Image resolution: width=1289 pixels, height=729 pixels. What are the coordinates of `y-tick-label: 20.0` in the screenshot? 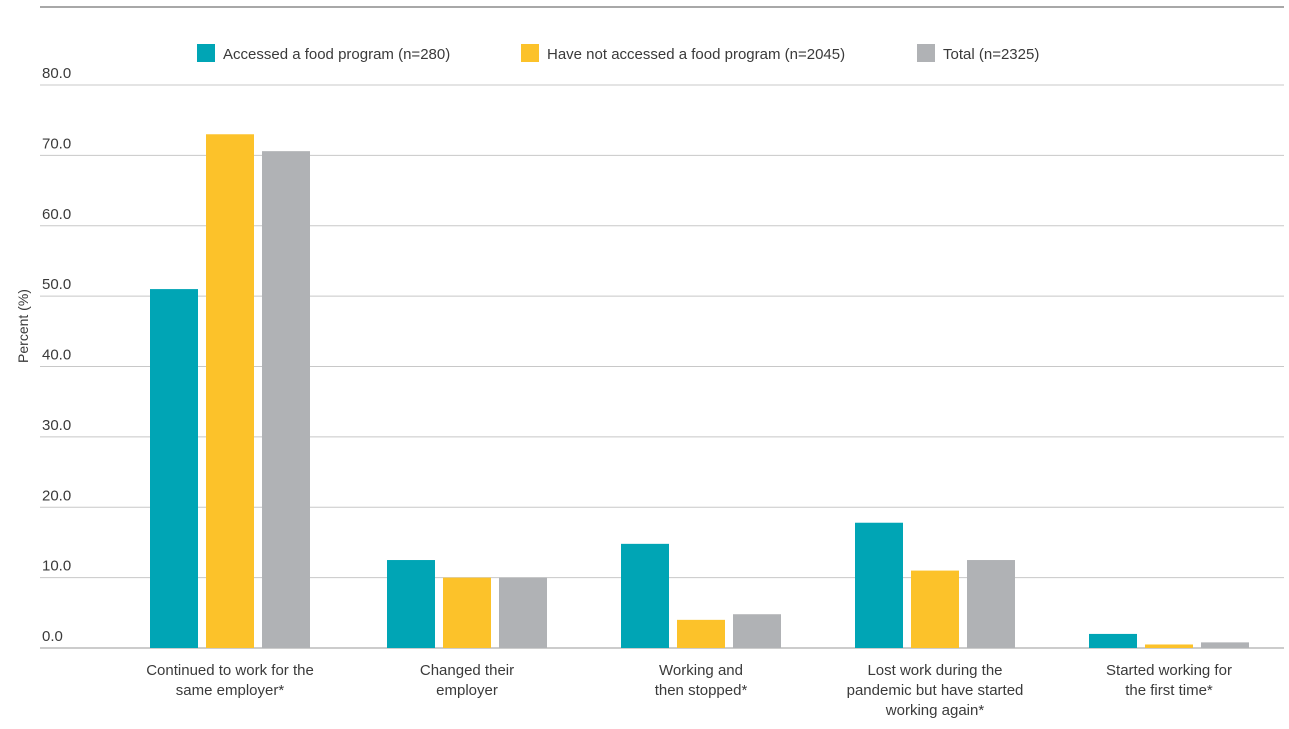 It's located at (56, 495).